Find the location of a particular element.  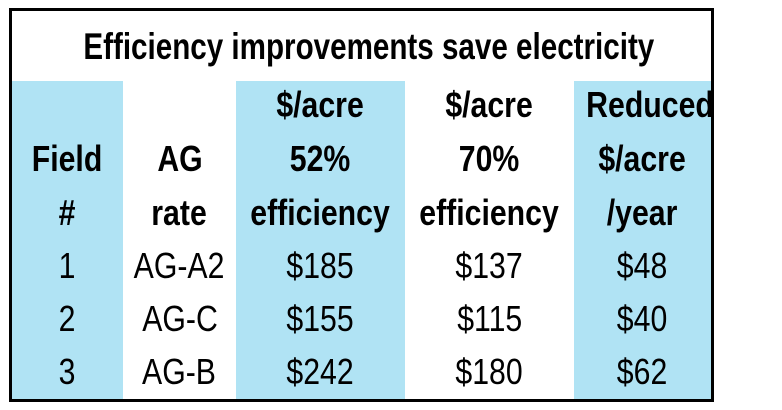

table-cell-text: AG-A2 is located at coordinates (179, 265).